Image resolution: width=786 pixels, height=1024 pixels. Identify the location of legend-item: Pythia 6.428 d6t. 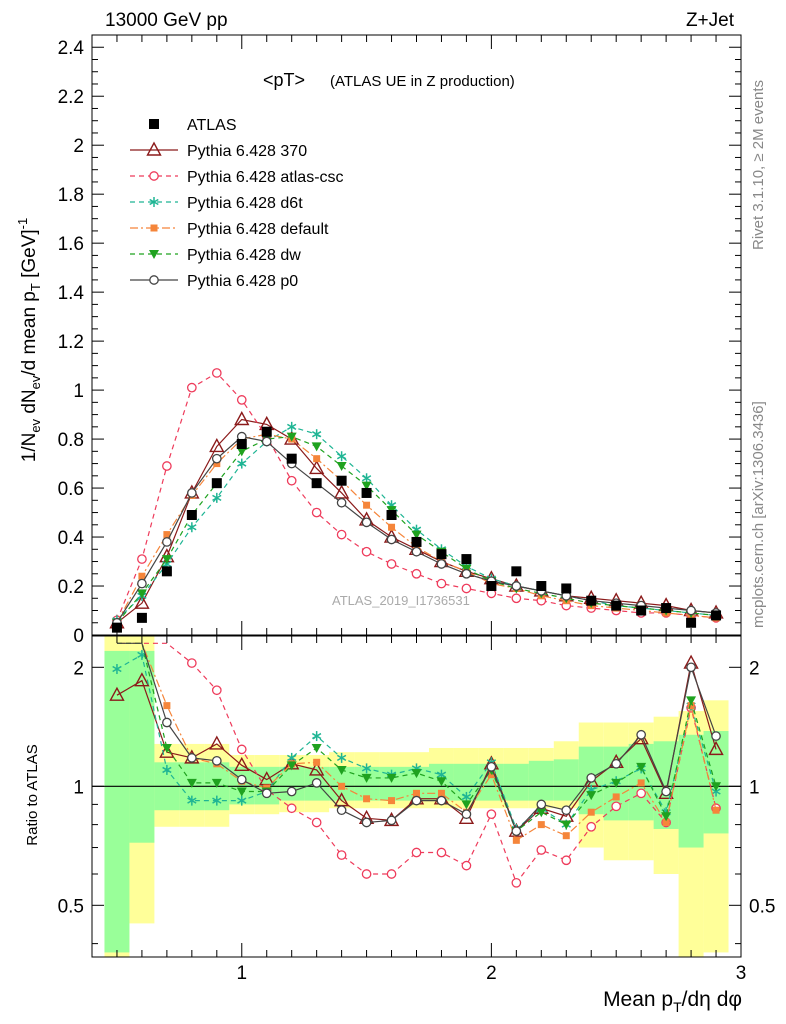
(216, 203).